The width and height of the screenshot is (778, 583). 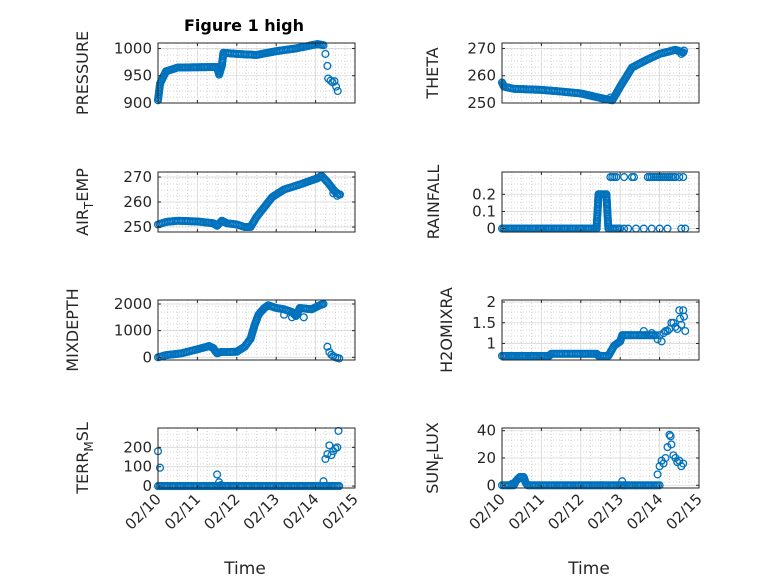 What do you see at coordinates (434, 458) in the screenshot?
I see `y-axis-label: SUNFLUX` at bounding box center [434, 458].